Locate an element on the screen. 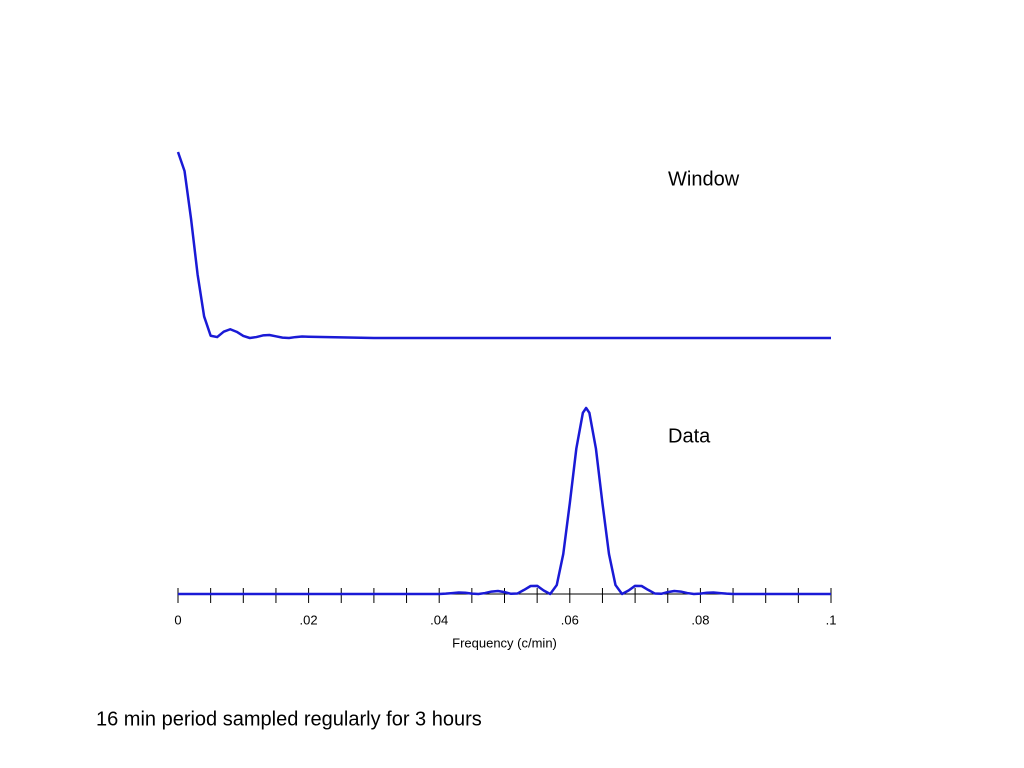 Image resolution: width=1024 pixels, height=768 pixels. x-tick-label: 0 is located at coordinates (177, 619).